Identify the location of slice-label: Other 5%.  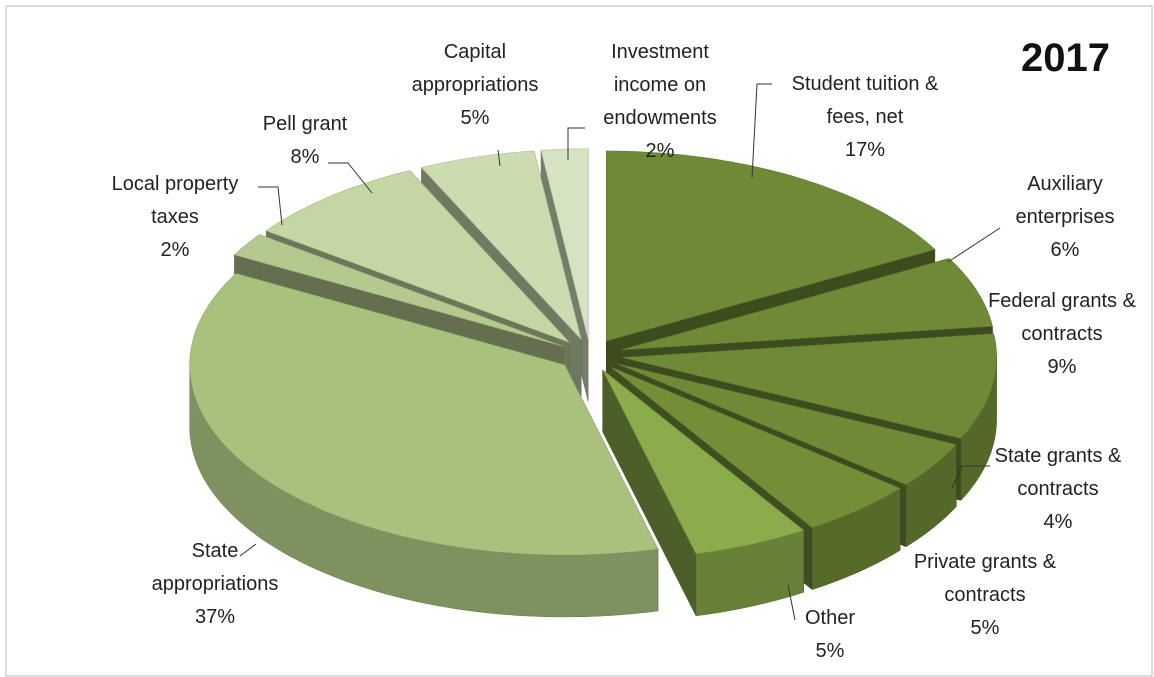
(830, 635).